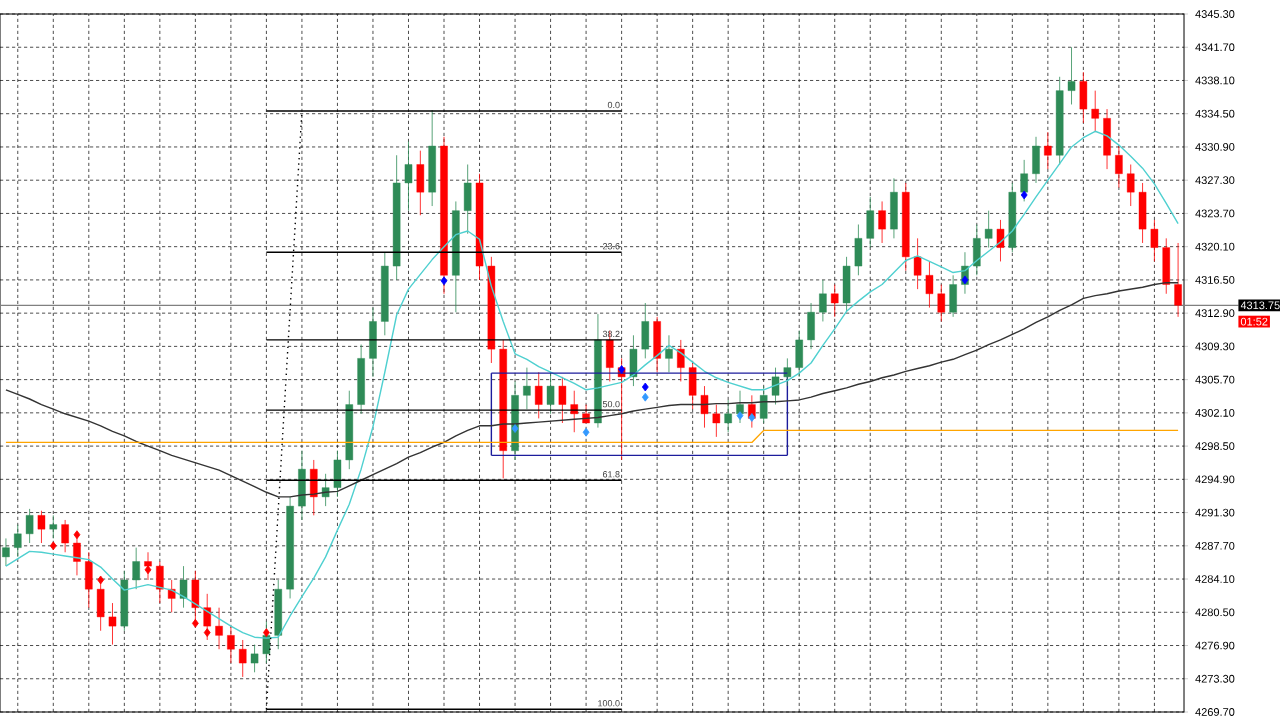 This screenshot has height=720, width=1280. I want to click on y-tick-label: 4330.90, so click(1215, 147).